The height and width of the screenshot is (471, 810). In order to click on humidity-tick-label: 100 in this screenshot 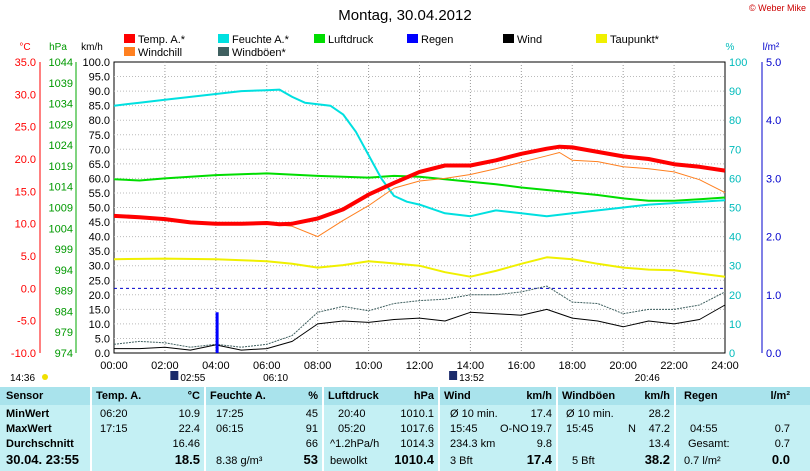, I will do `click(738, 63)`.